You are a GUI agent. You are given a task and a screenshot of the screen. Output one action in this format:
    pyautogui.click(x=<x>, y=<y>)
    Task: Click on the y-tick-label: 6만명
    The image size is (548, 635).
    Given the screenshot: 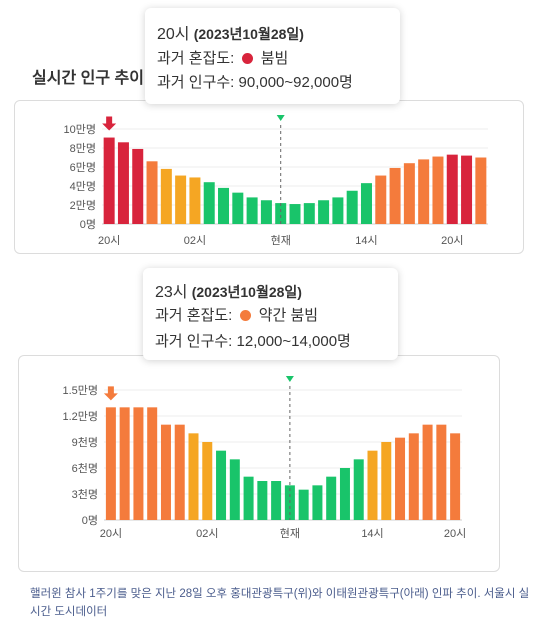 What is the action you would take?
    pyautogui.click(x=83, y=167)
    